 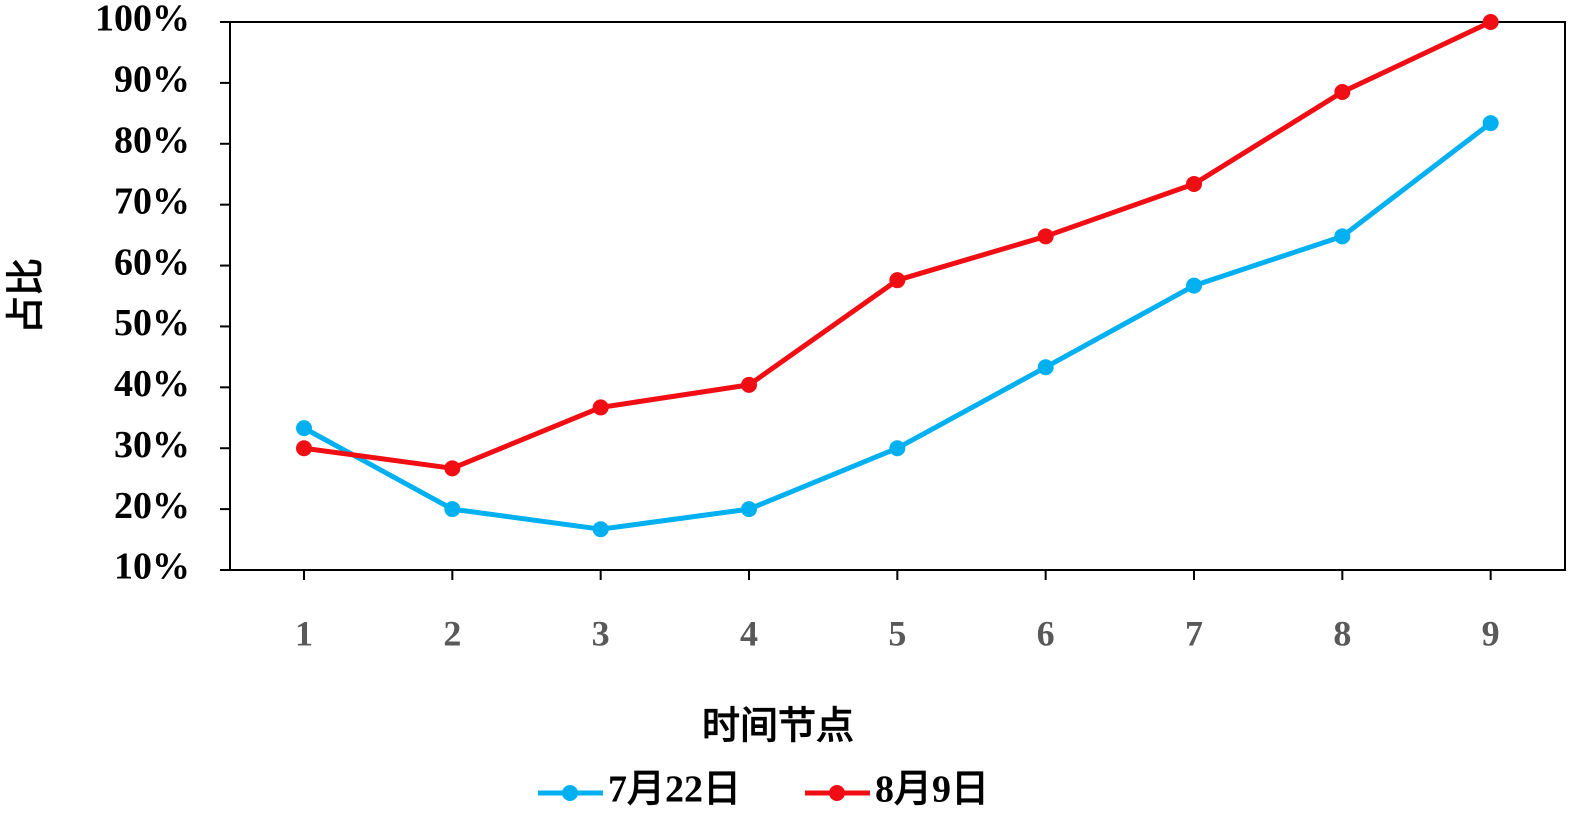 What do you see at coordinates (152, 323) in the screenshot?
I see `y-tick-label: 50%` at bounding box center [152, 323].